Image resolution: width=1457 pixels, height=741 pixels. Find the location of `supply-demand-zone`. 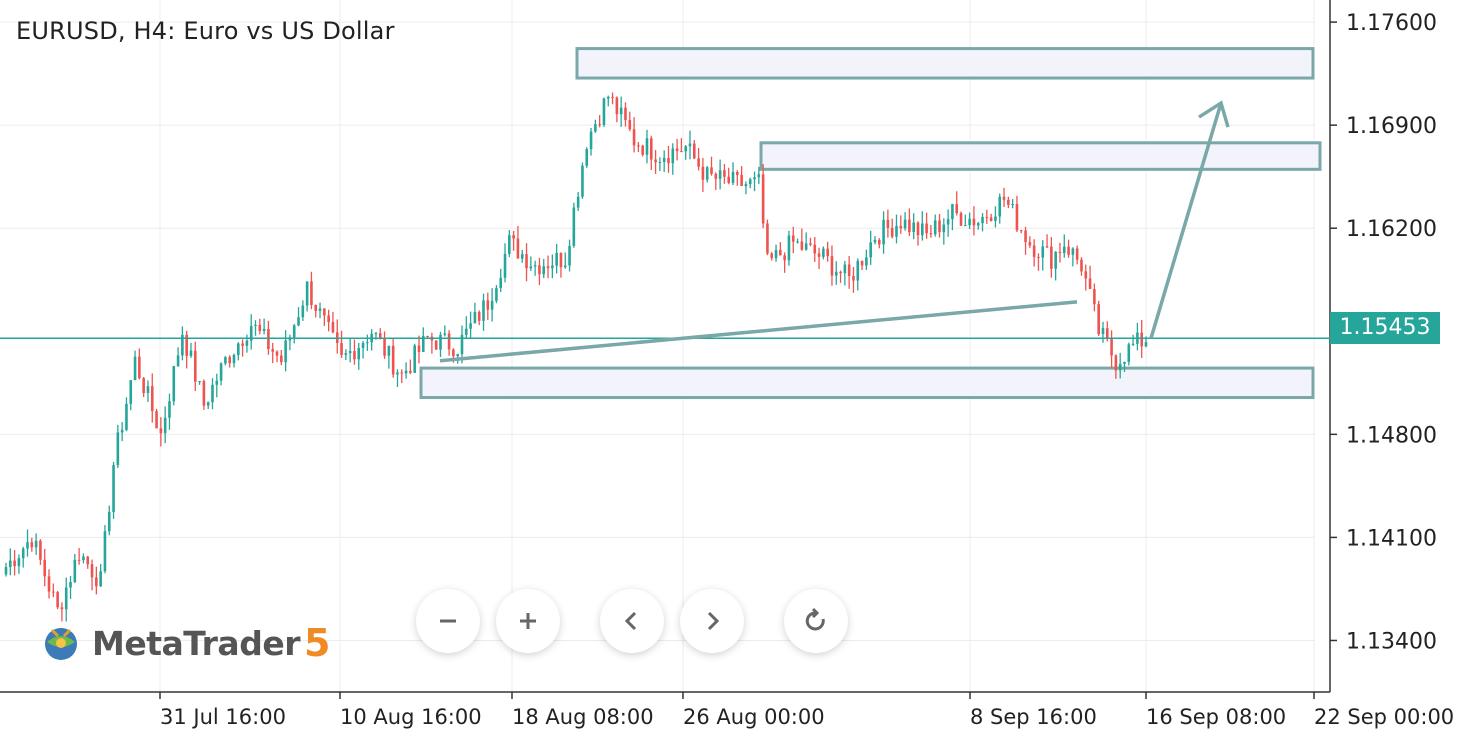

supply-demand-zone is located at coordinates (1040, 156).